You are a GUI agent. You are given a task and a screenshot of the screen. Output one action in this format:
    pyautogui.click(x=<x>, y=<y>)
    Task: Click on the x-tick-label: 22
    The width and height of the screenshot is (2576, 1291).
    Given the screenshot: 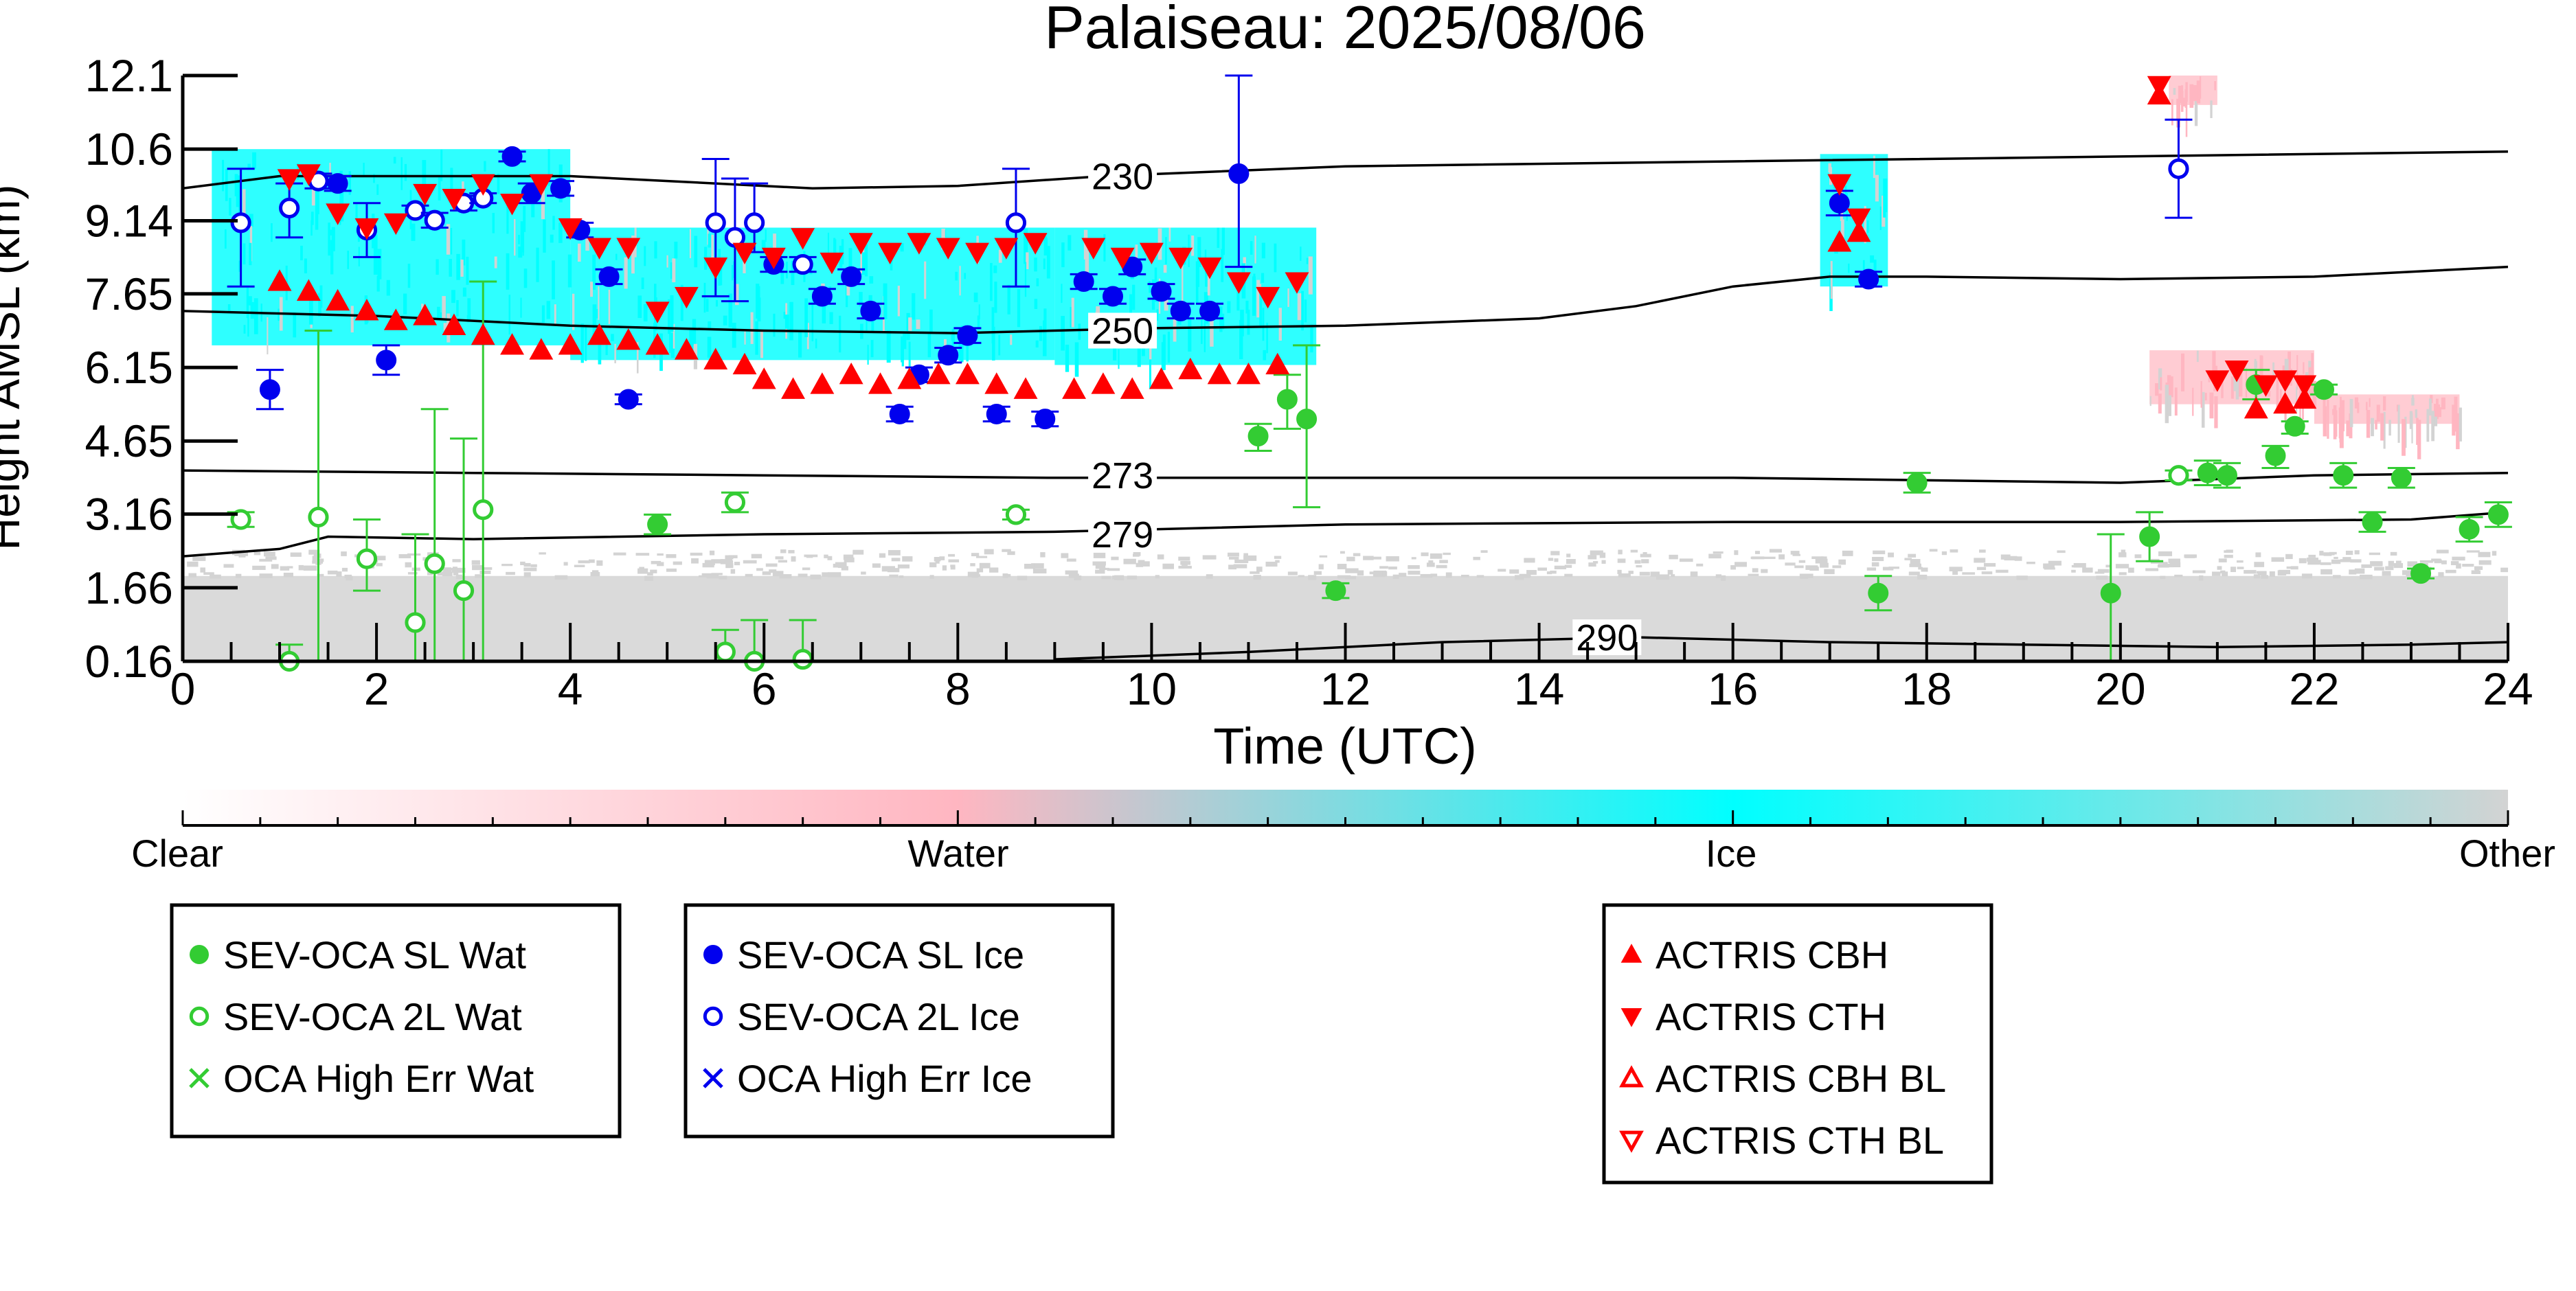 What is the action you would take?
    pyautogui.click(x=2314, y=689)
    